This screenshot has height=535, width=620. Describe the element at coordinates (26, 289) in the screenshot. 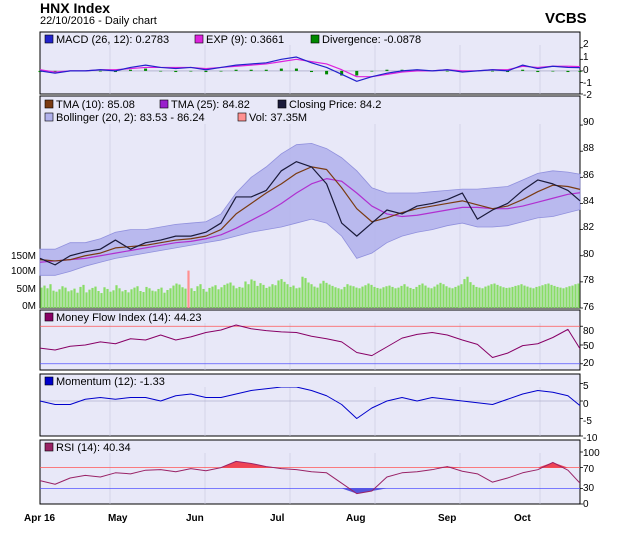

I see `volume-tick-50m: 50M` at that location.